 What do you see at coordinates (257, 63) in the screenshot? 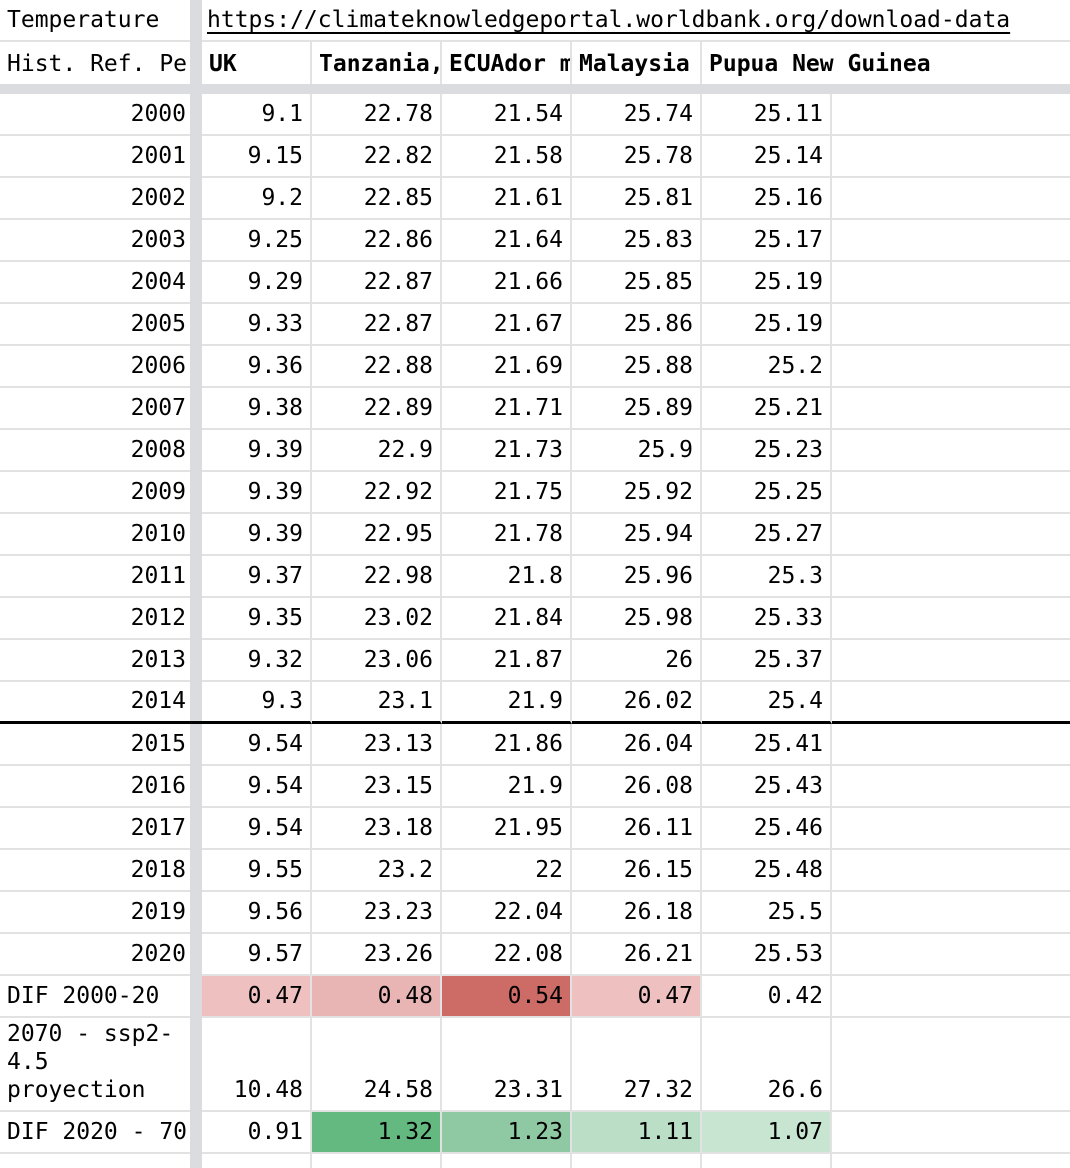
I see `column-header-uk: UK` at bounding box center [257, 63].